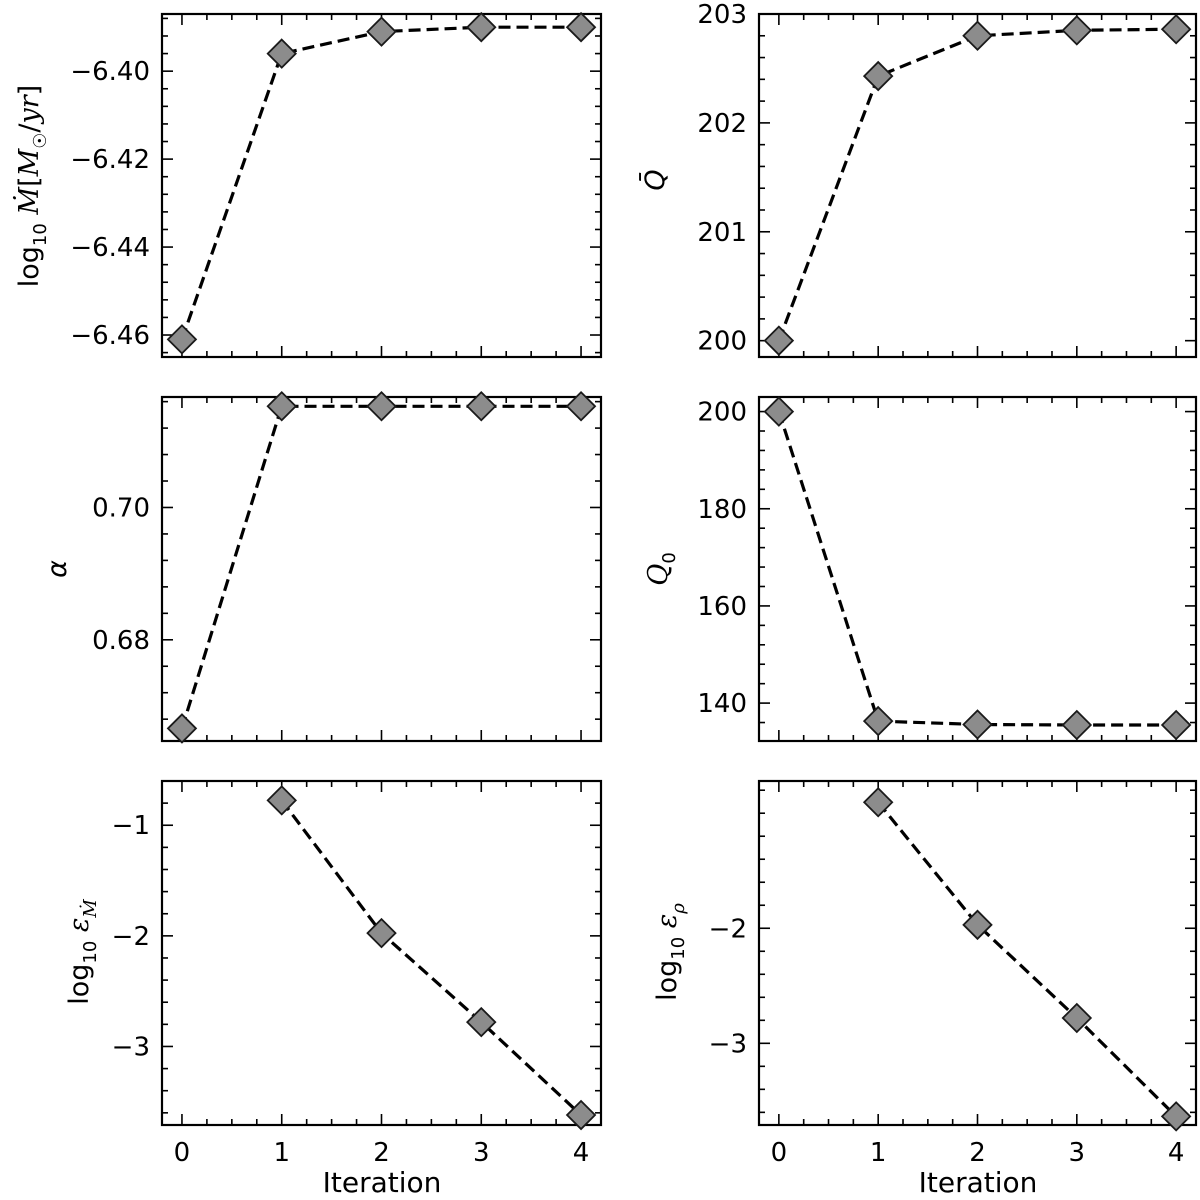  Describe the element at coordinates (722, 704) in the screenshot. I see `y-tick-label: 140` at that location.